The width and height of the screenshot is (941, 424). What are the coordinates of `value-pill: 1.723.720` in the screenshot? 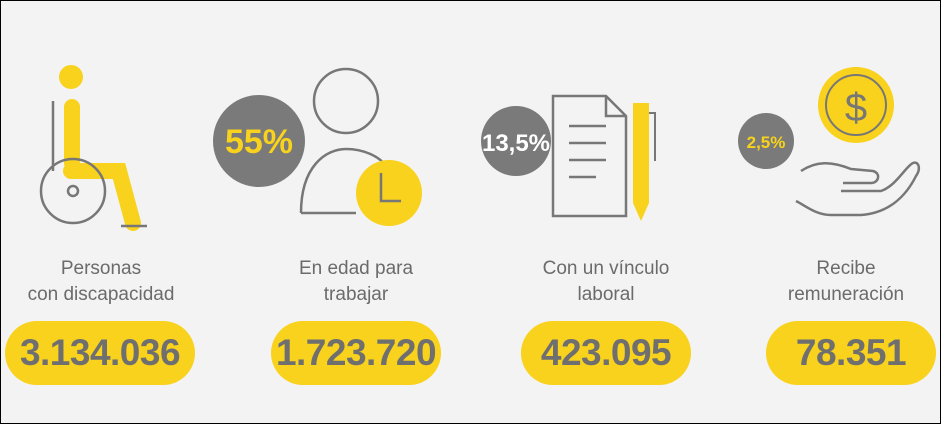 It's located at (356, 353).